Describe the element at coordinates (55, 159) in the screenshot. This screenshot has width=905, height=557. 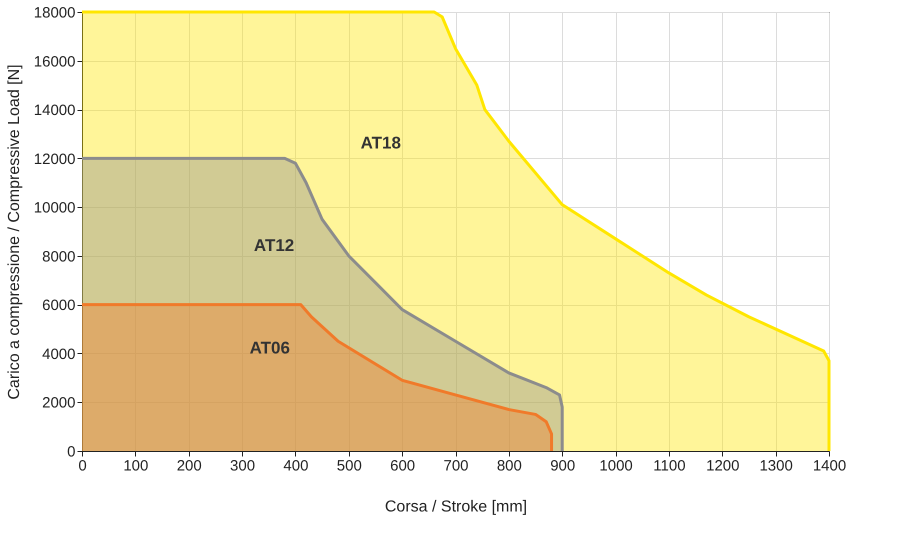
I see `y-tick-label: 12000` at that location.